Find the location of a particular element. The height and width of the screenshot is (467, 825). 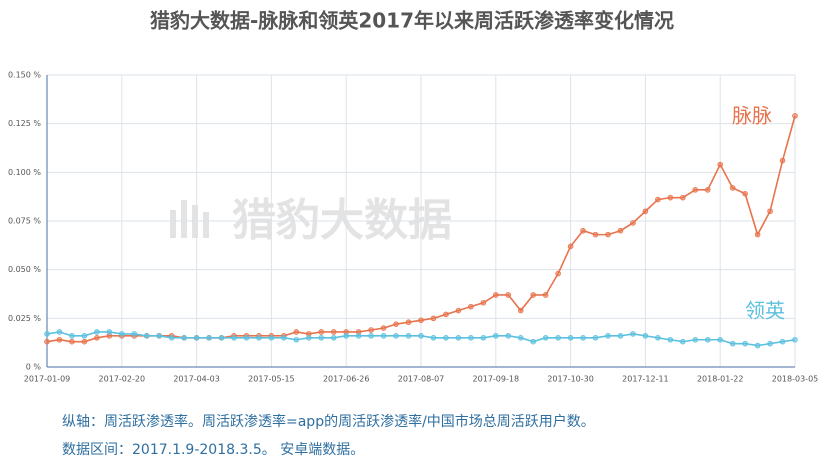

x-tick-label: 2018-03-05 is located at coordinates (795, 379).